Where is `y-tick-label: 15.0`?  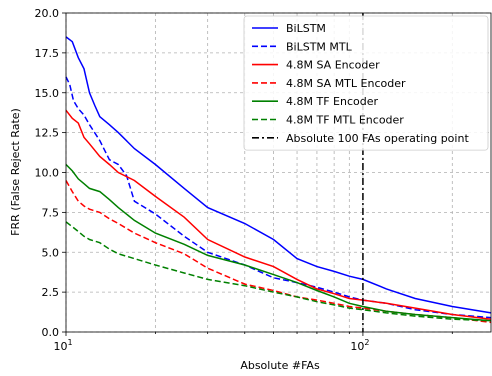 y-tick-label: 15.0 is located at coordinates (47, 93).